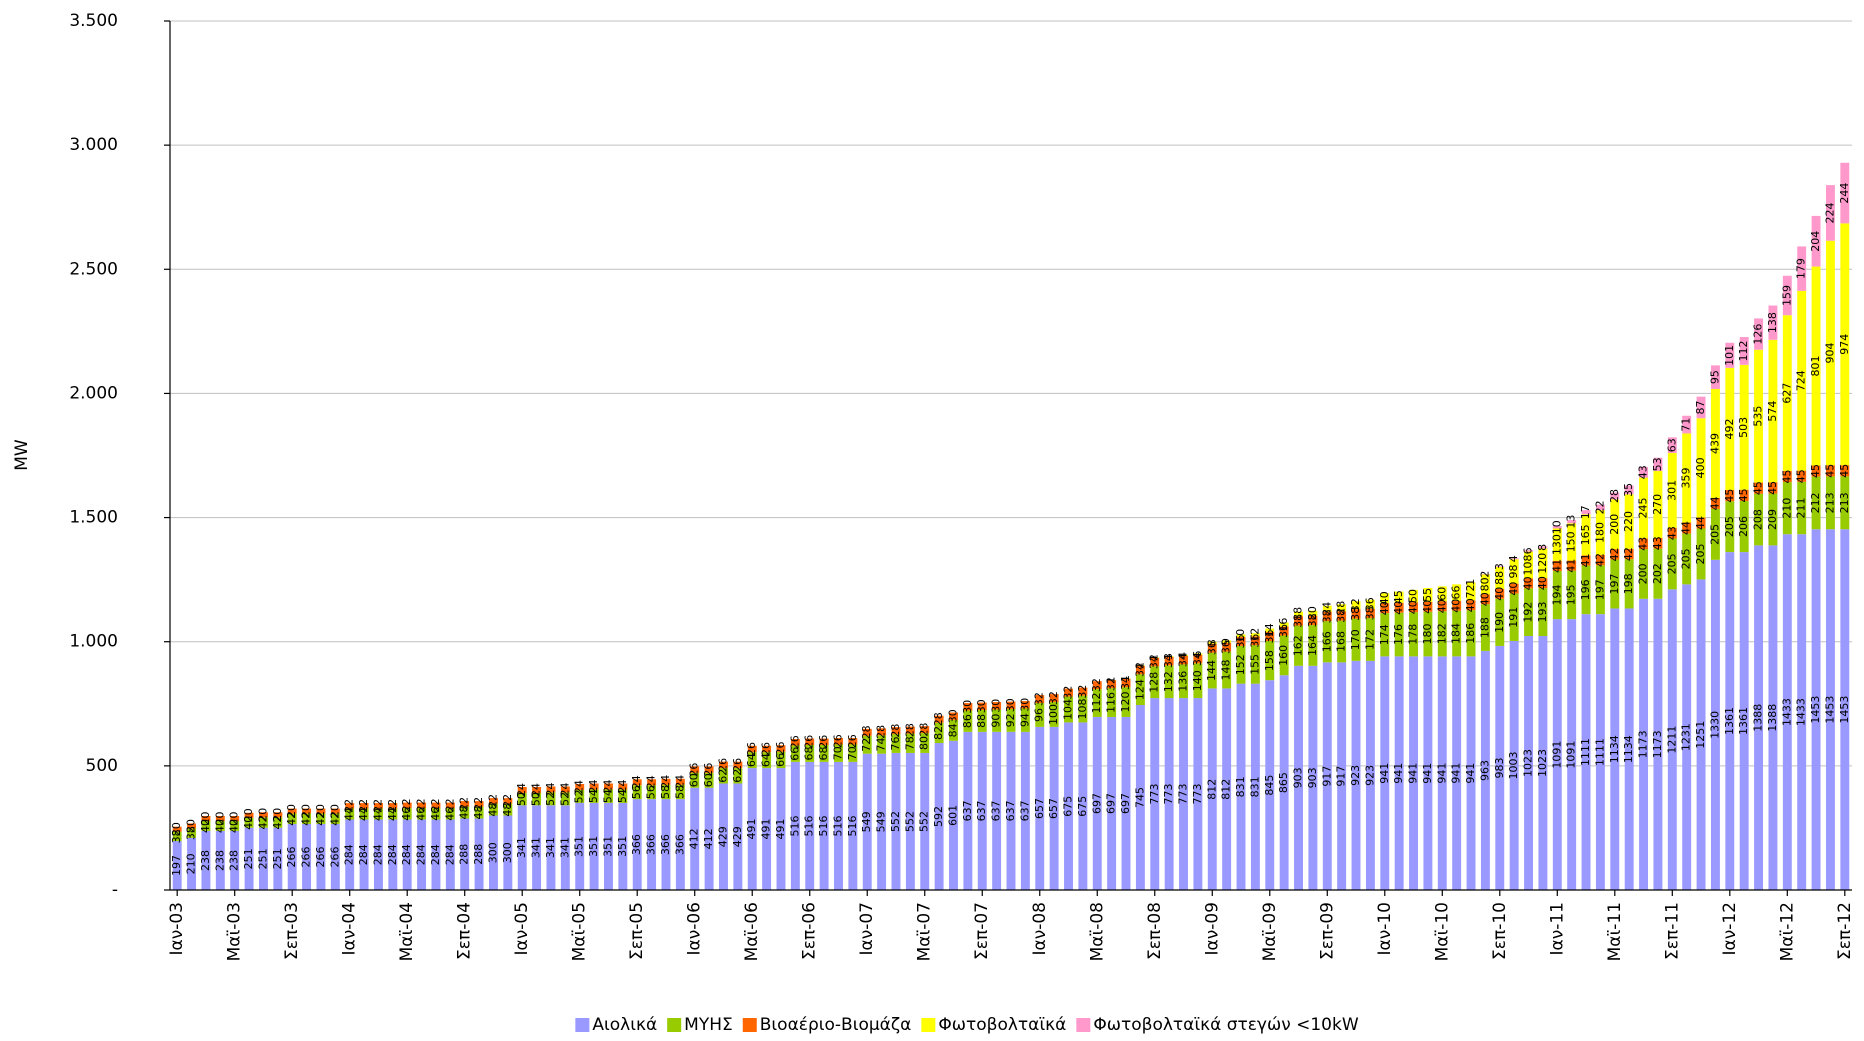 The image size is (1864, 1041). What do you see at coordinates (1513, 617) in the screenshot?
I see `value-label: 191` at bounding box center [1513, 617].